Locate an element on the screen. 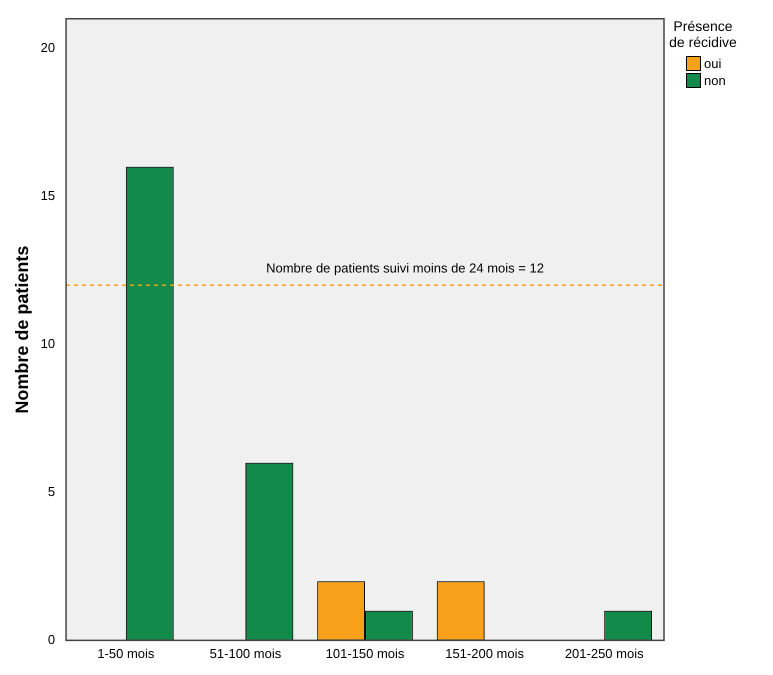  y-axis-title: Nombre de patients is located at coordinates (22, 330).